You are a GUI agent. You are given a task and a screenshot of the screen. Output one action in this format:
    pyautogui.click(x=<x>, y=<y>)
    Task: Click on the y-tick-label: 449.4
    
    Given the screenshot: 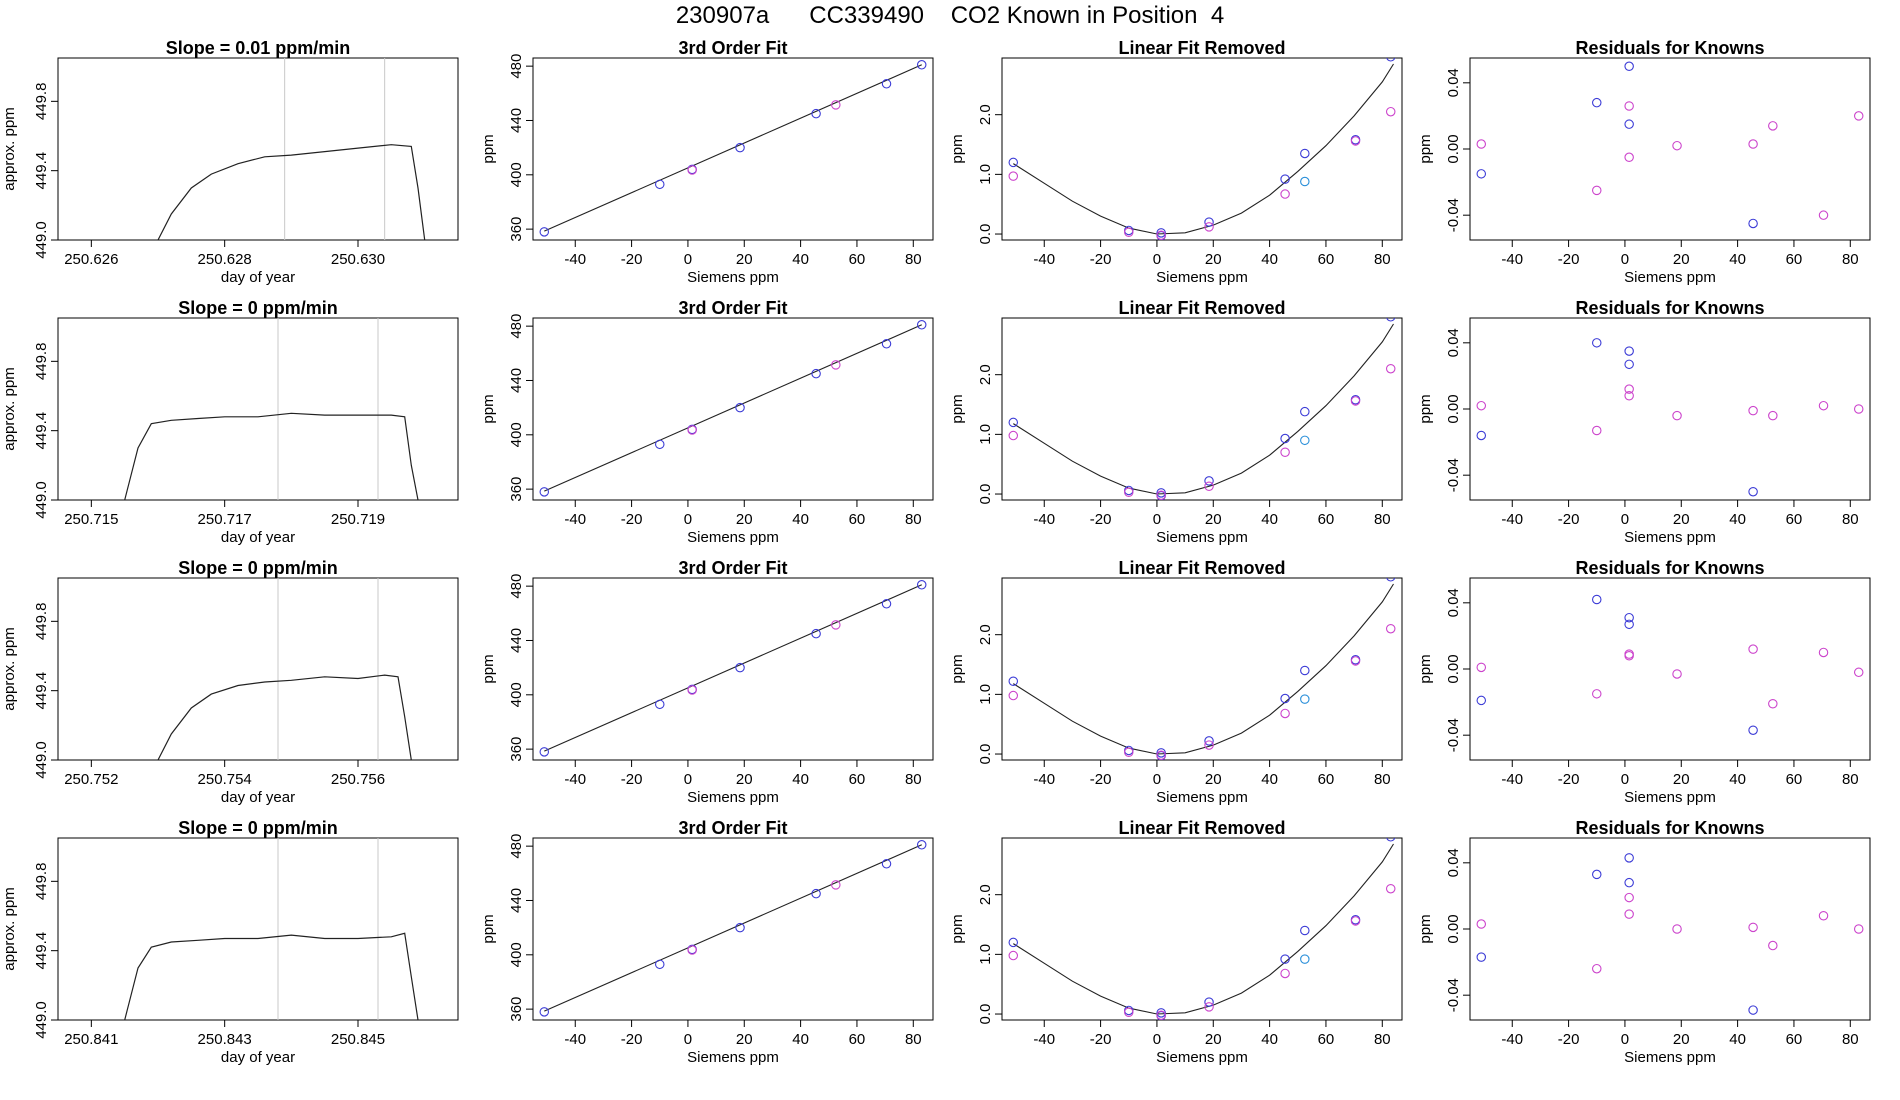 What is the action you would take?
    pyautogui.click(x=41, y=171)
    